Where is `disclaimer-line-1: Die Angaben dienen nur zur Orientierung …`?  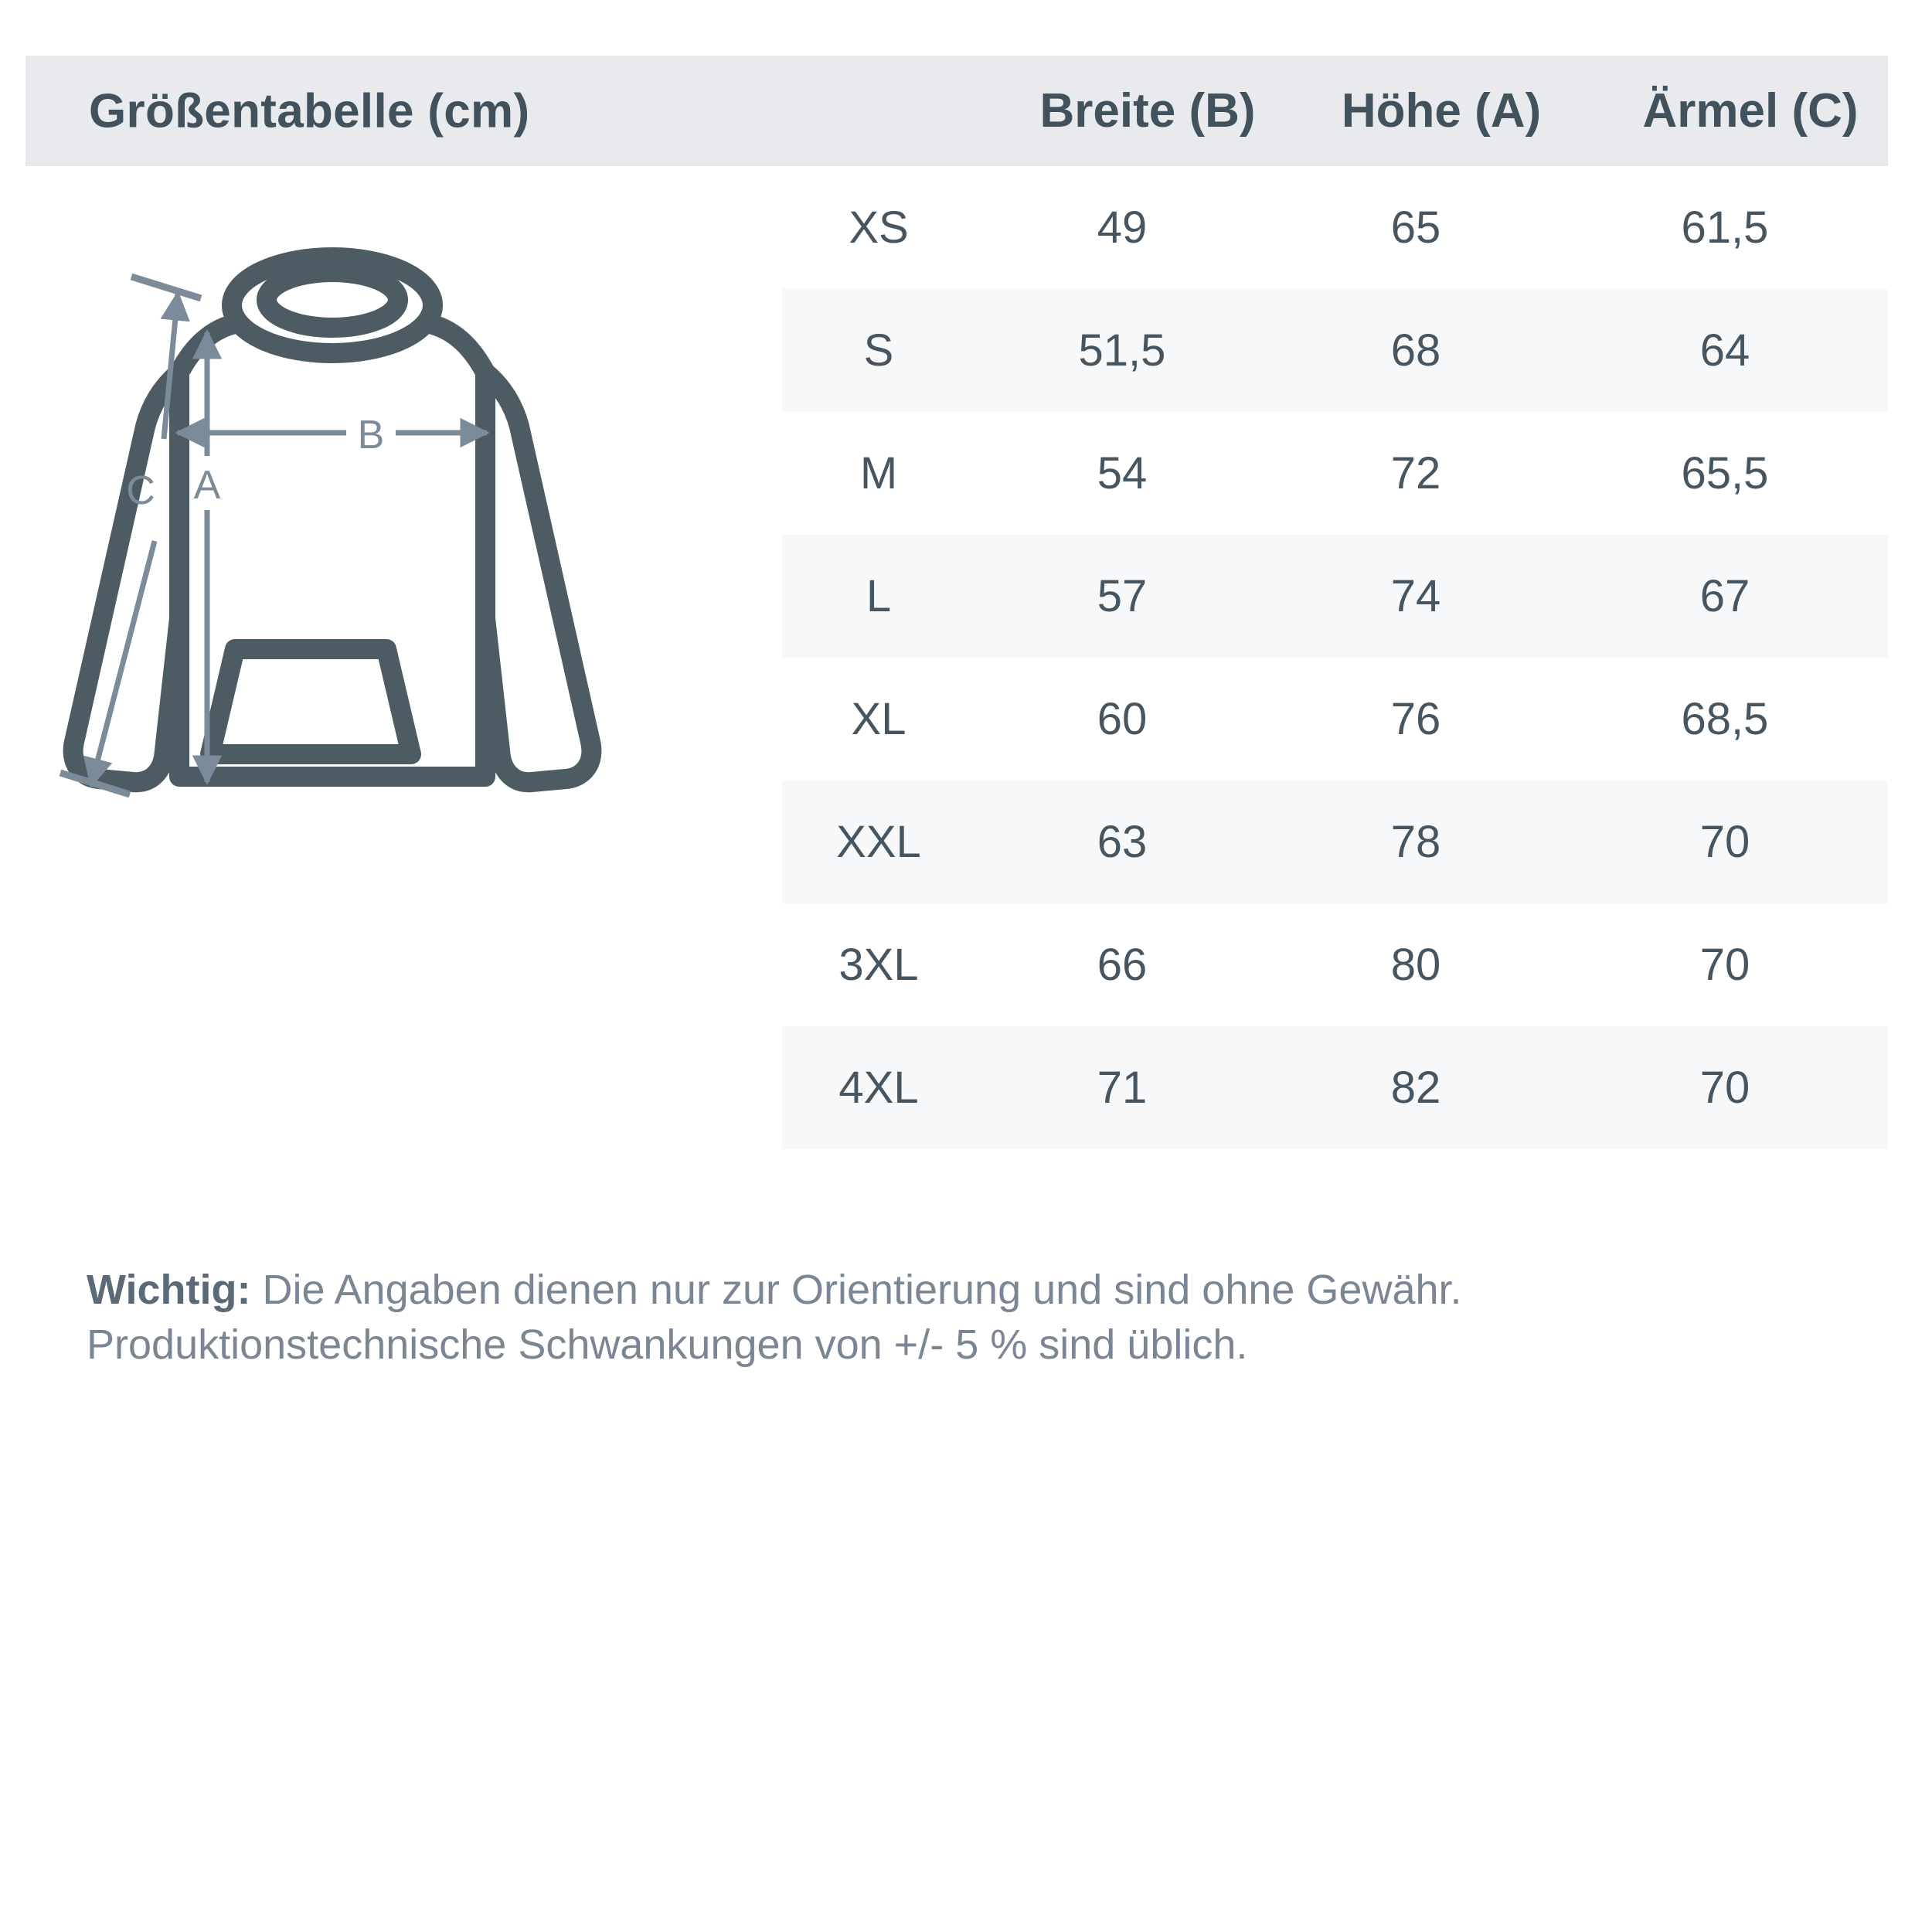
disclaimer-line-1: Die Angaben dienen nur zur Orientierung … is located at coordinates (856, 1290).